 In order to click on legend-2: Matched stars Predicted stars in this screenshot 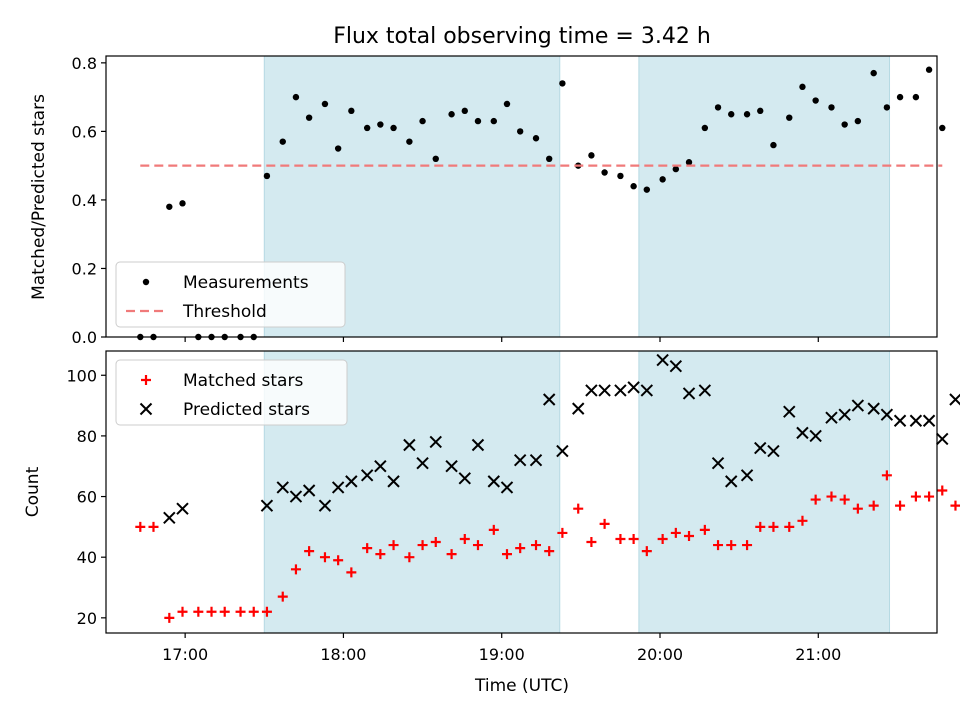, I will do `click(231, 392)`.